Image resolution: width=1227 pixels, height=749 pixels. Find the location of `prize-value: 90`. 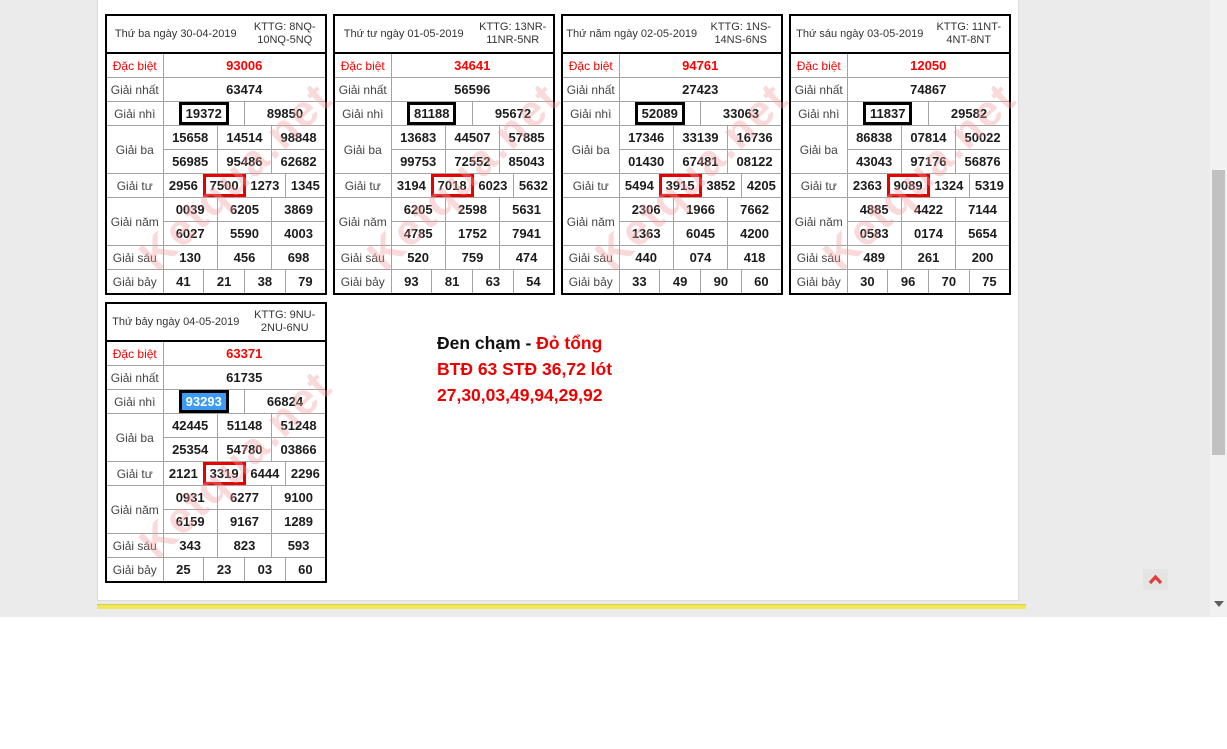

prize-value: 90 is located at coordinates (720, 282).